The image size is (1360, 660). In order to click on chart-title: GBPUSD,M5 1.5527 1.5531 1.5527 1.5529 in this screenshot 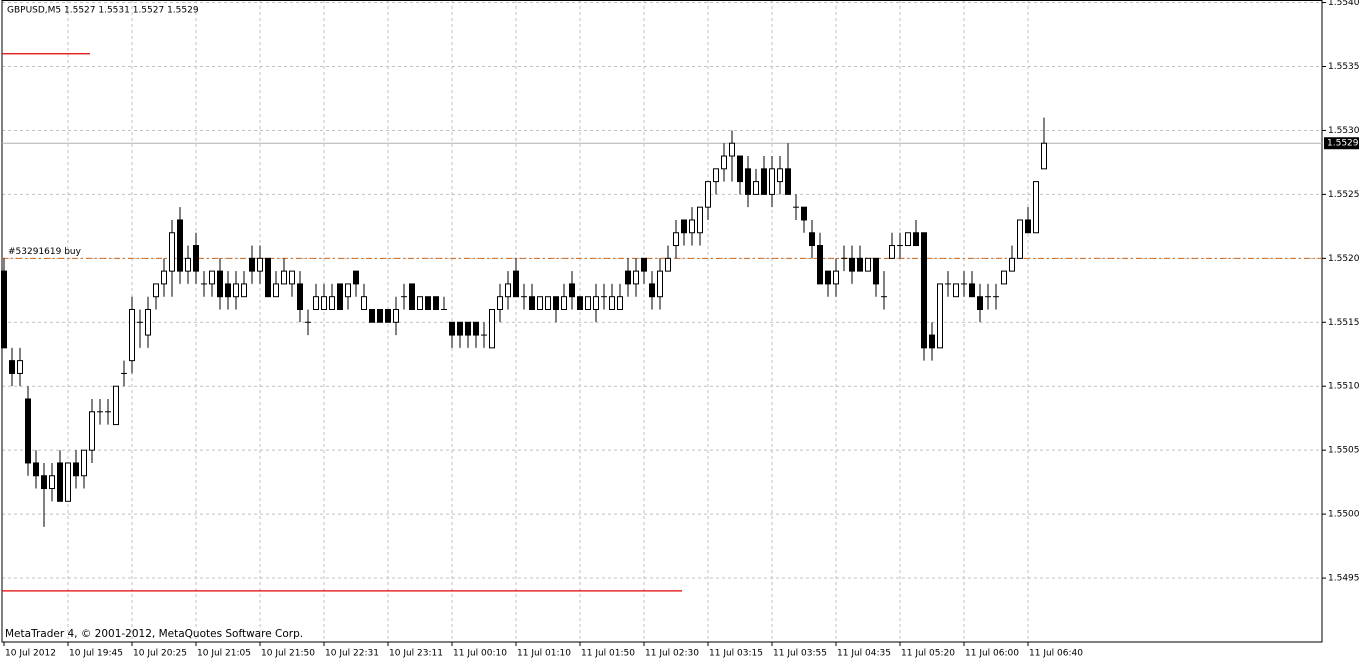, I will do `click(103, 11)`.